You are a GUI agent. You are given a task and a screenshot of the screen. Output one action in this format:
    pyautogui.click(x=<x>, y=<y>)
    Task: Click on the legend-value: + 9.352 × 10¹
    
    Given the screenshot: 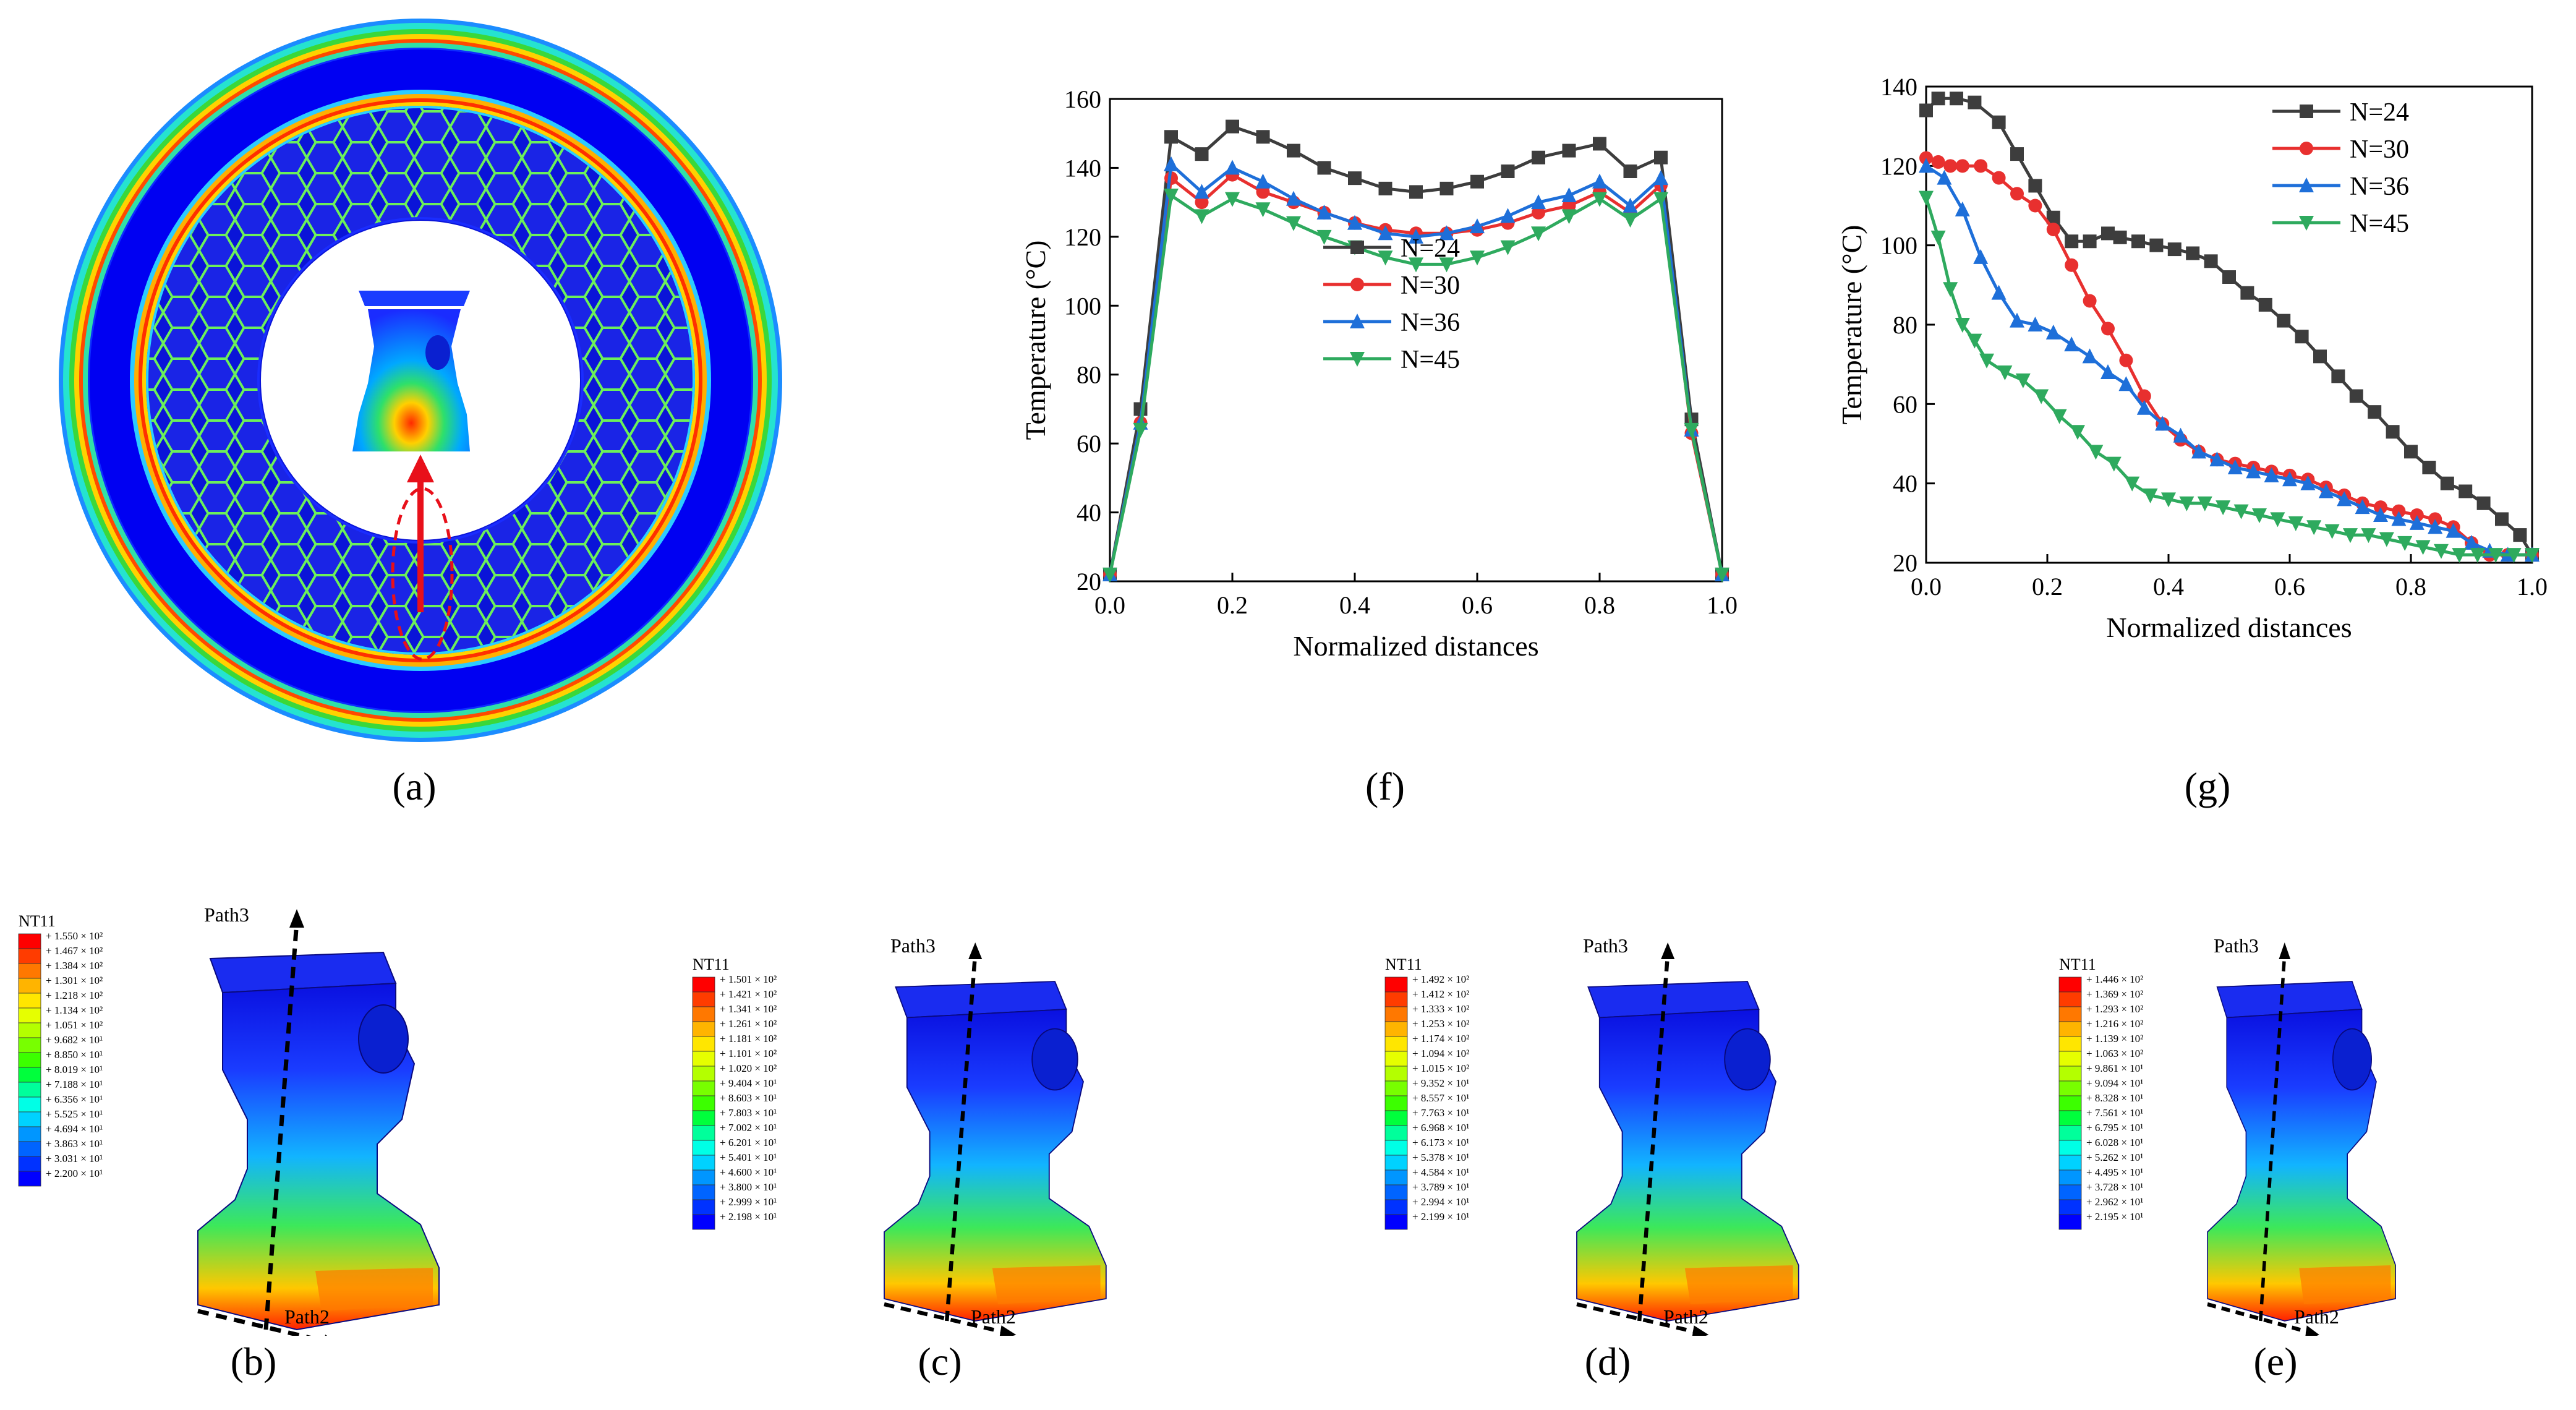 What is the action you would take?
    pyautogui.click(x=1440, y=1083)
    